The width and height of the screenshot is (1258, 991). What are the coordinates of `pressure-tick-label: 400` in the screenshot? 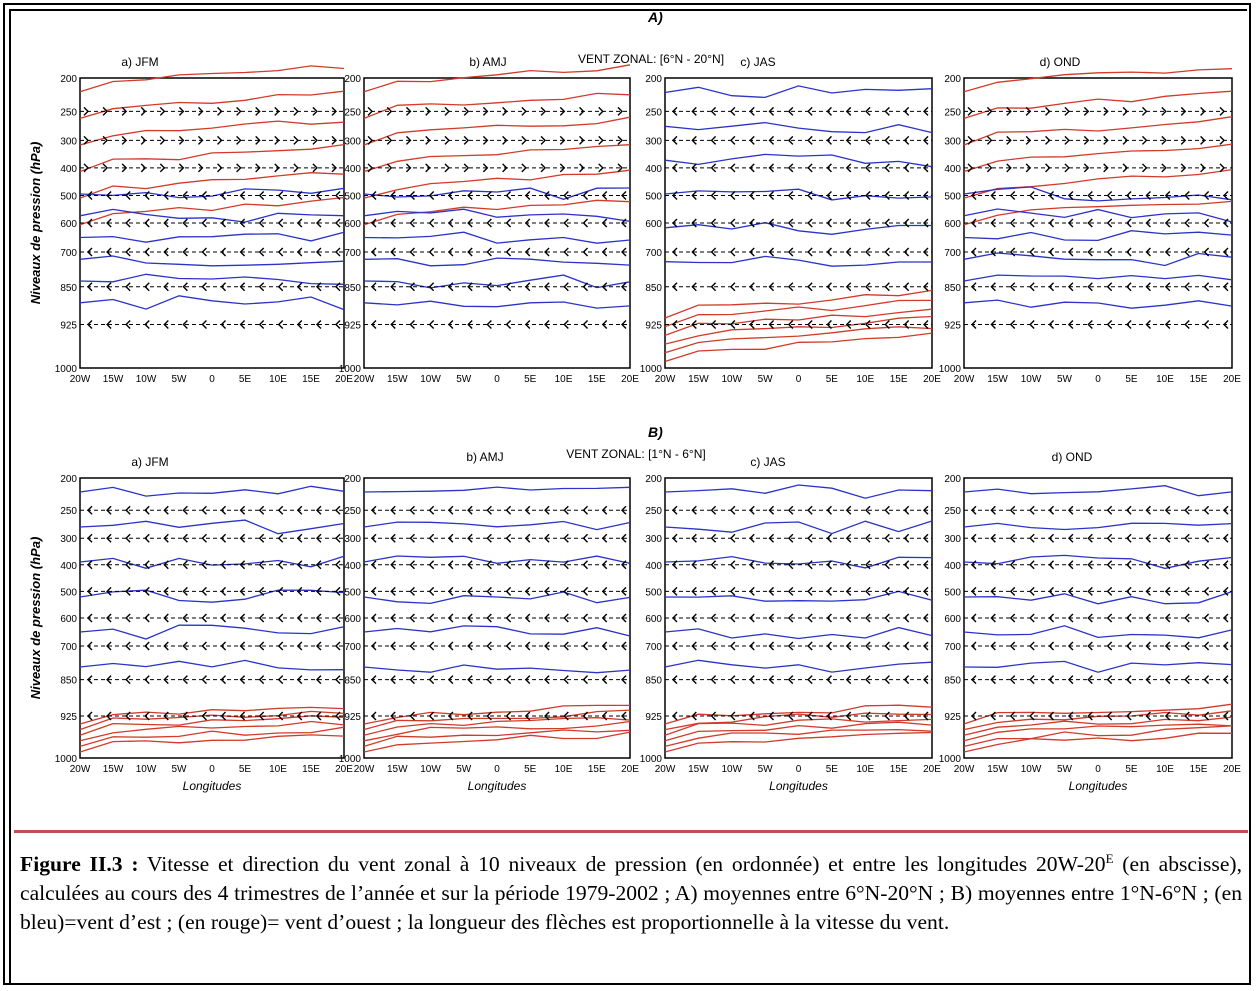 It's located at (352, 566).